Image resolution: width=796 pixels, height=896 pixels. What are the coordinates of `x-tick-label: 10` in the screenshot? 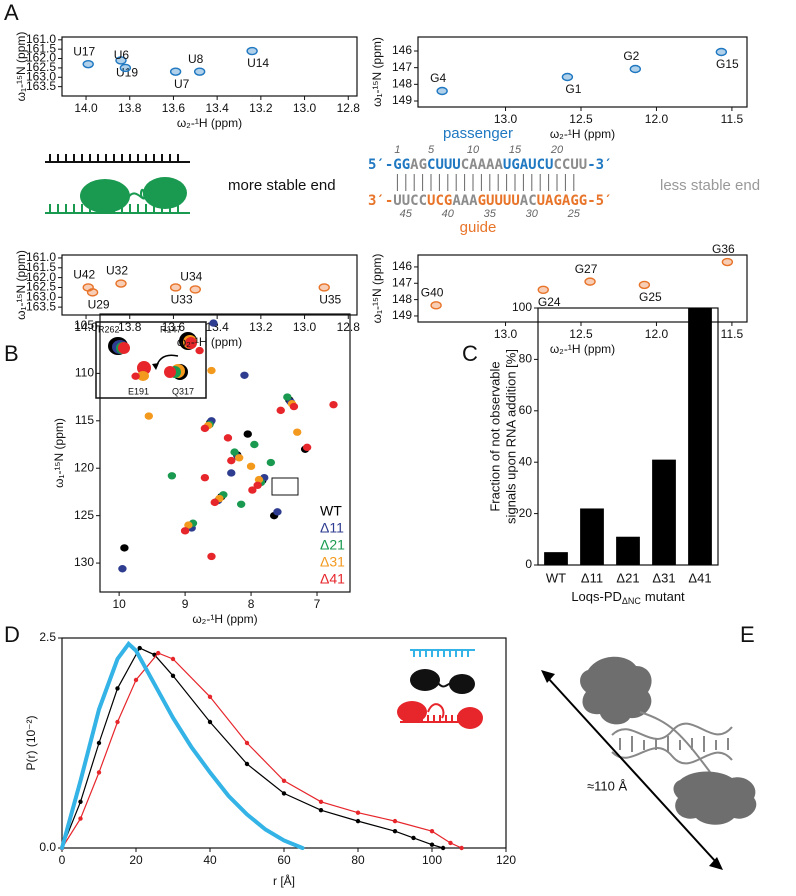 It's located at (119, 604).